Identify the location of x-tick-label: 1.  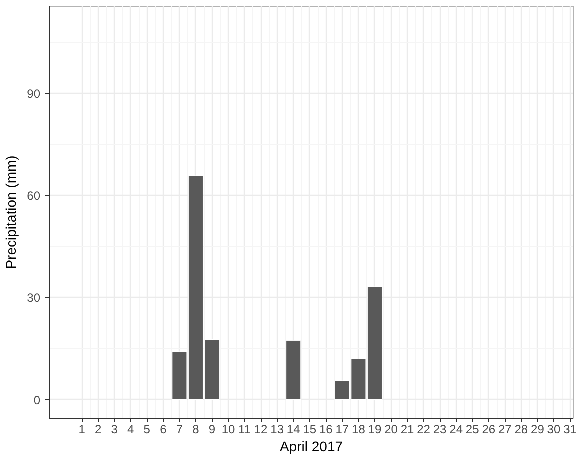
(82, 429).